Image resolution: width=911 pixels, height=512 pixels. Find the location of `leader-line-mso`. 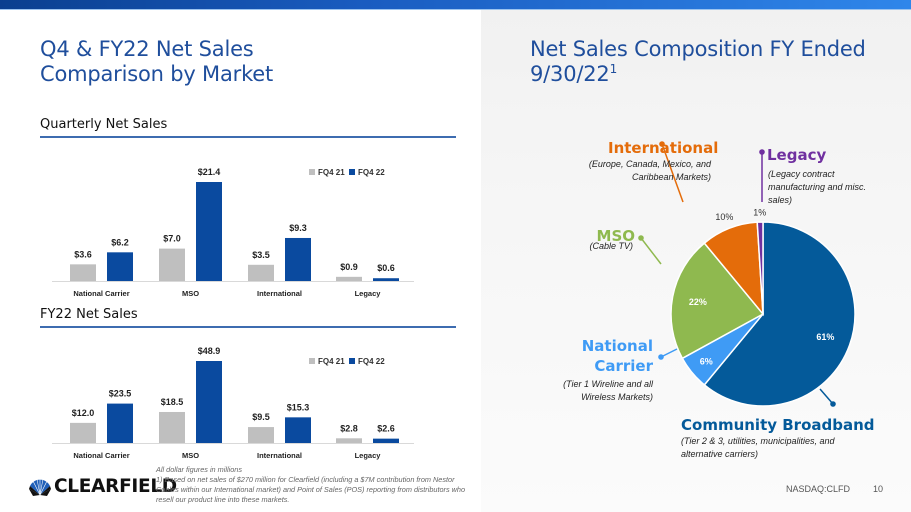

leader-line-mso is located at coordinates (651, 251).